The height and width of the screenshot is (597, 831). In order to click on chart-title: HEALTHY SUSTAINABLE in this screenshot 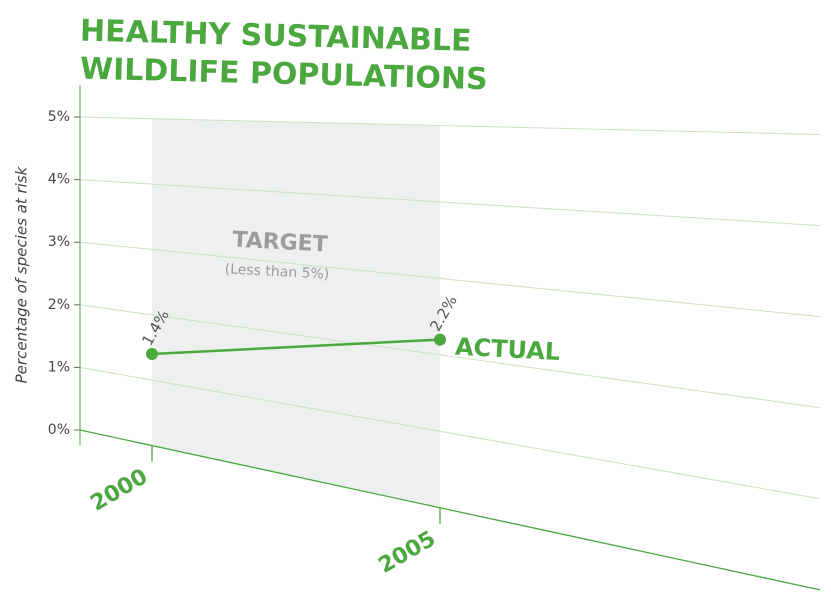, I will do `click(276, 36)`.